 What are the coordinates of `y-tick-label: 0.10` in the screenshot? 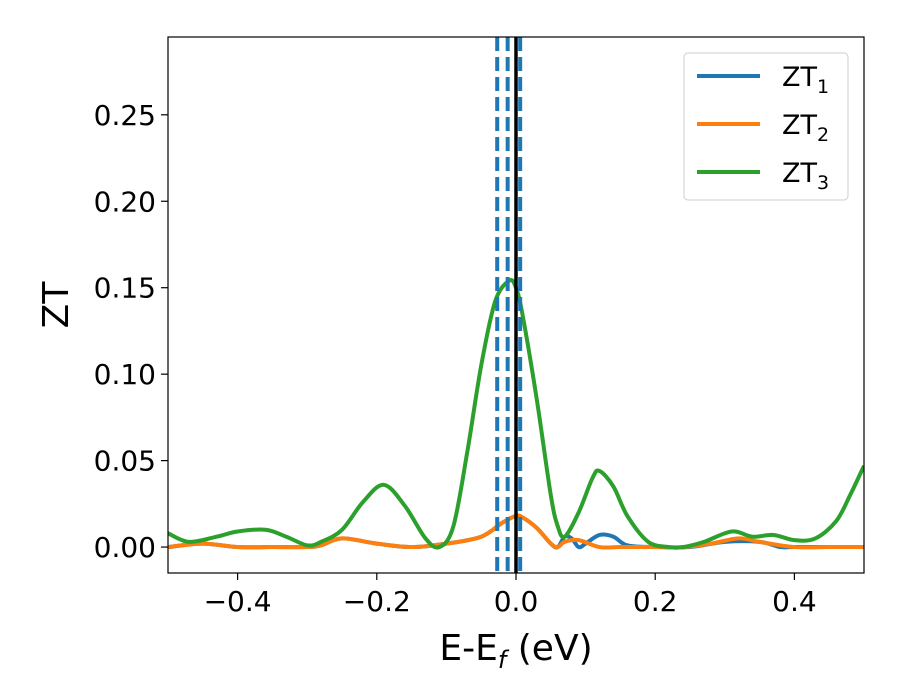 It's located at (125, 374).